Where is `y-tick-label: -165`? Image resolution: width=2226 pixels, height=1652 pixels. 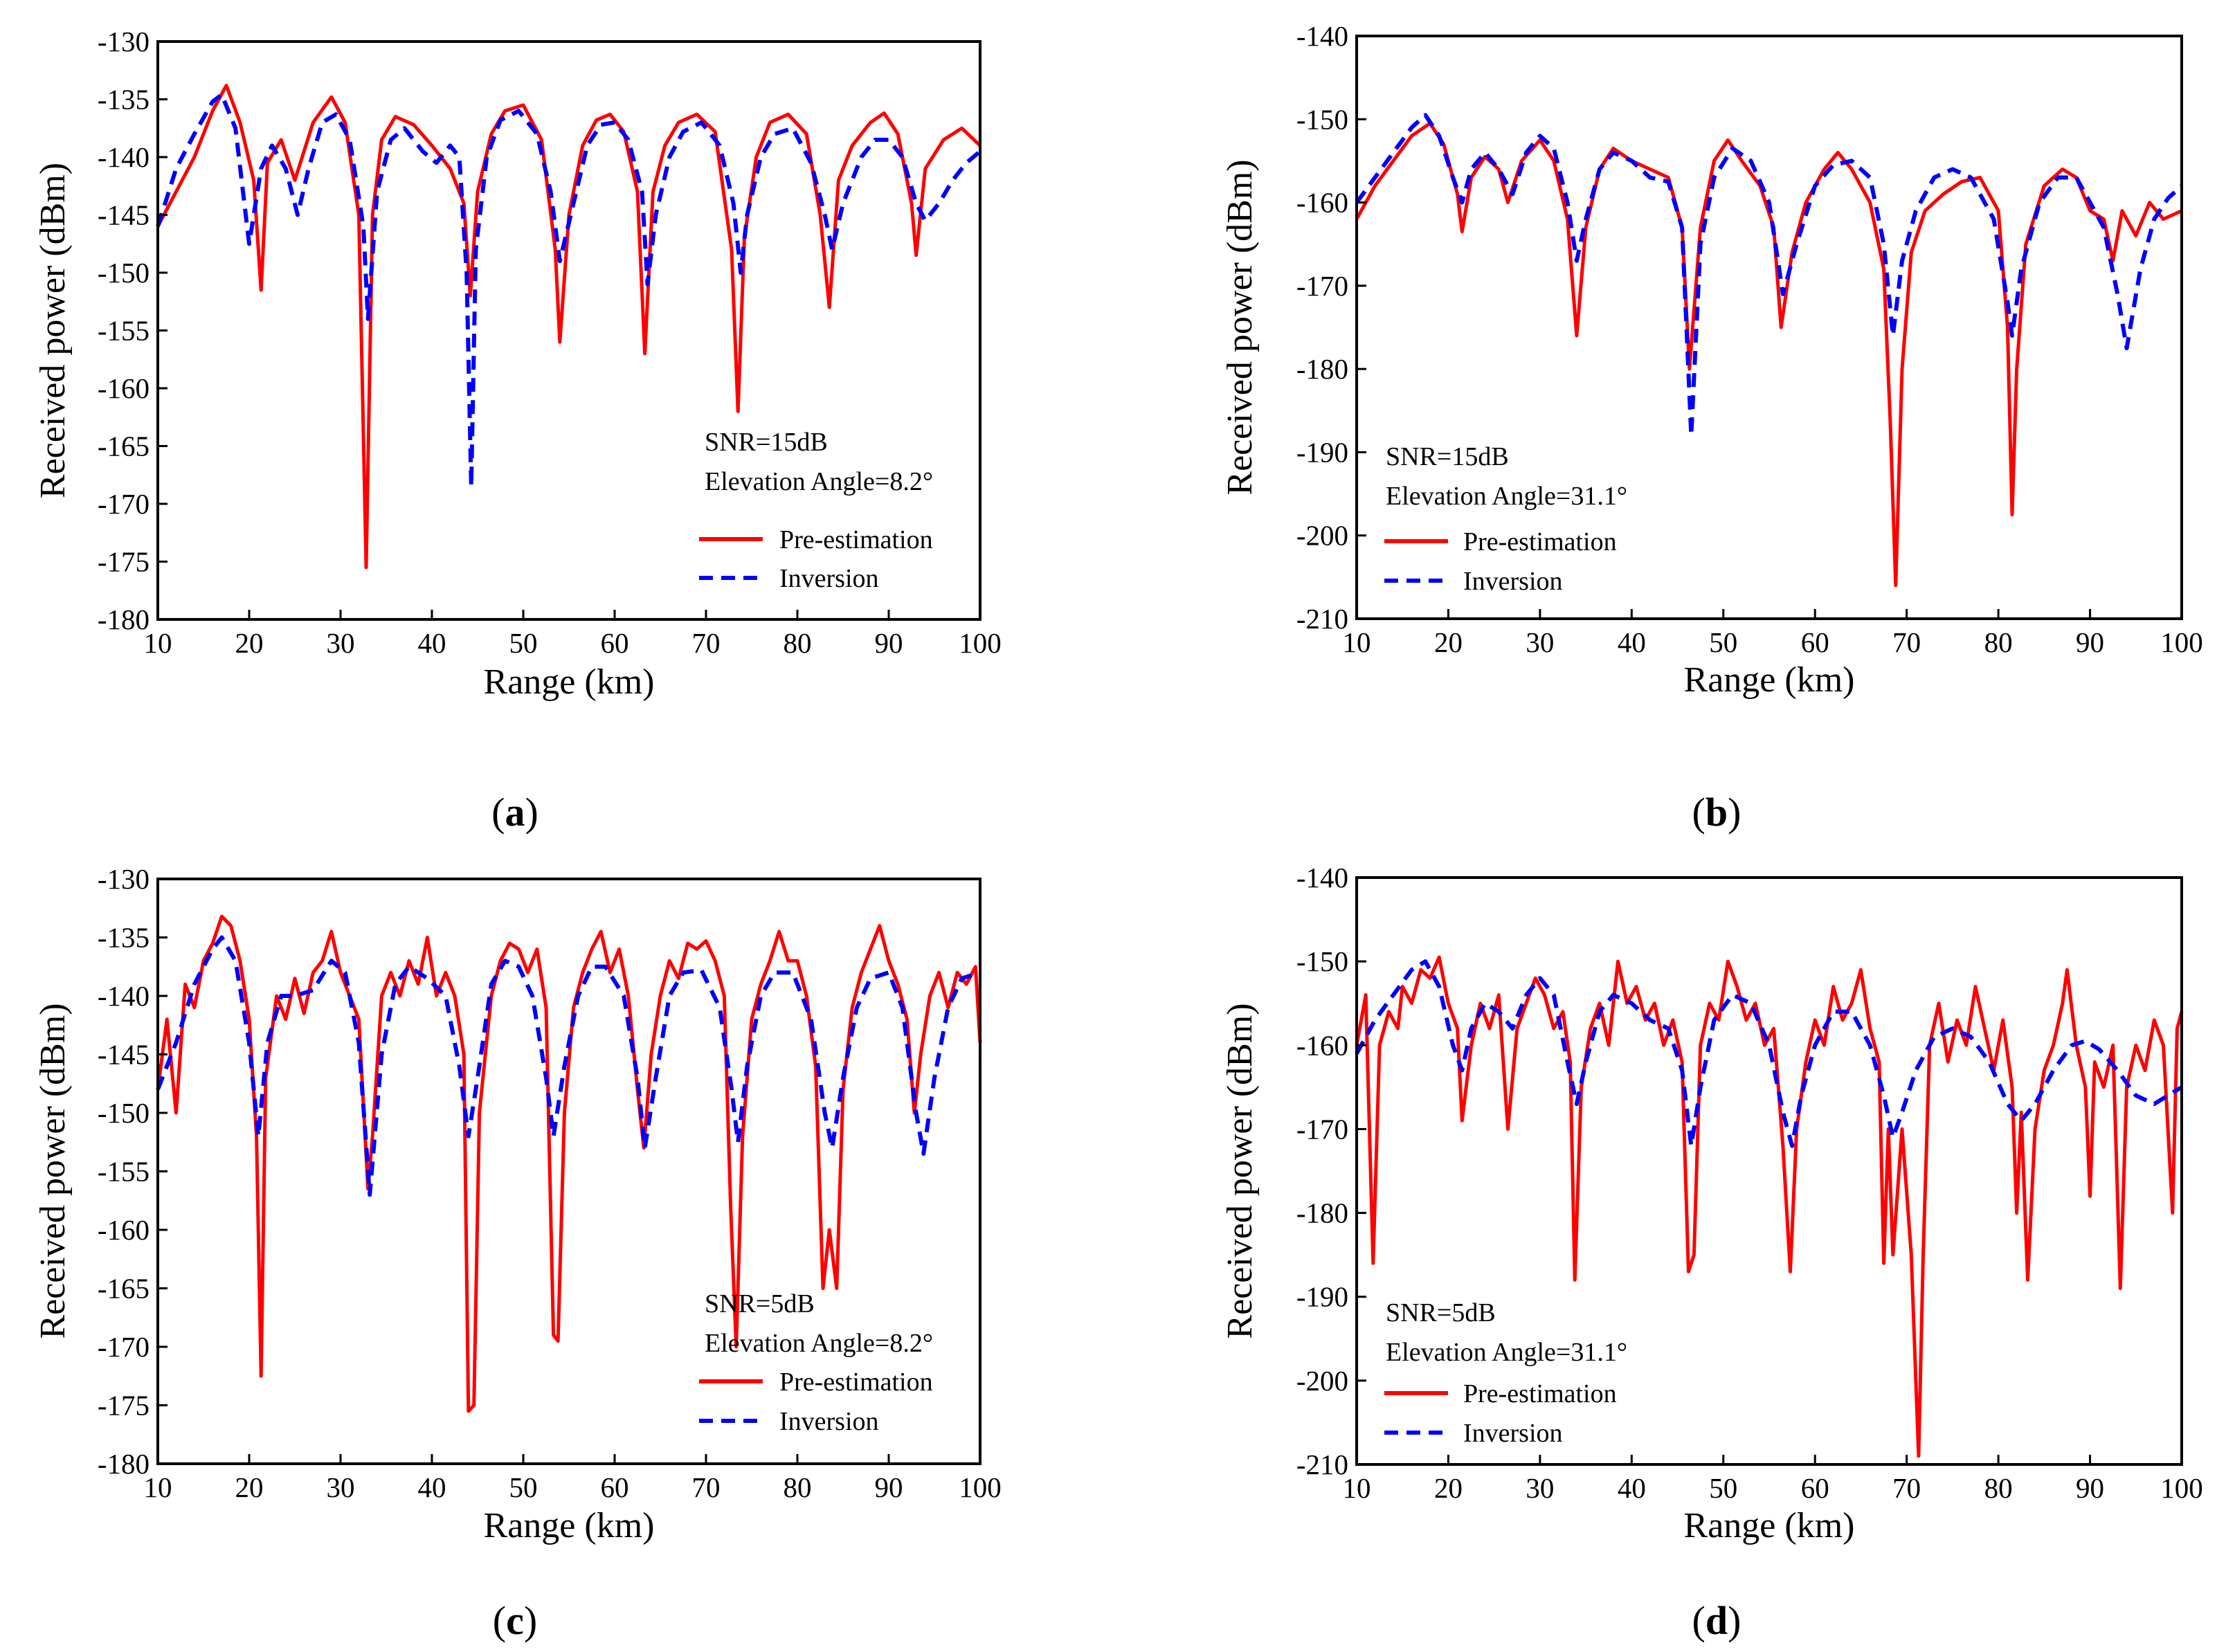
y-tick-label: -165 is located at coordinates (124, 446).